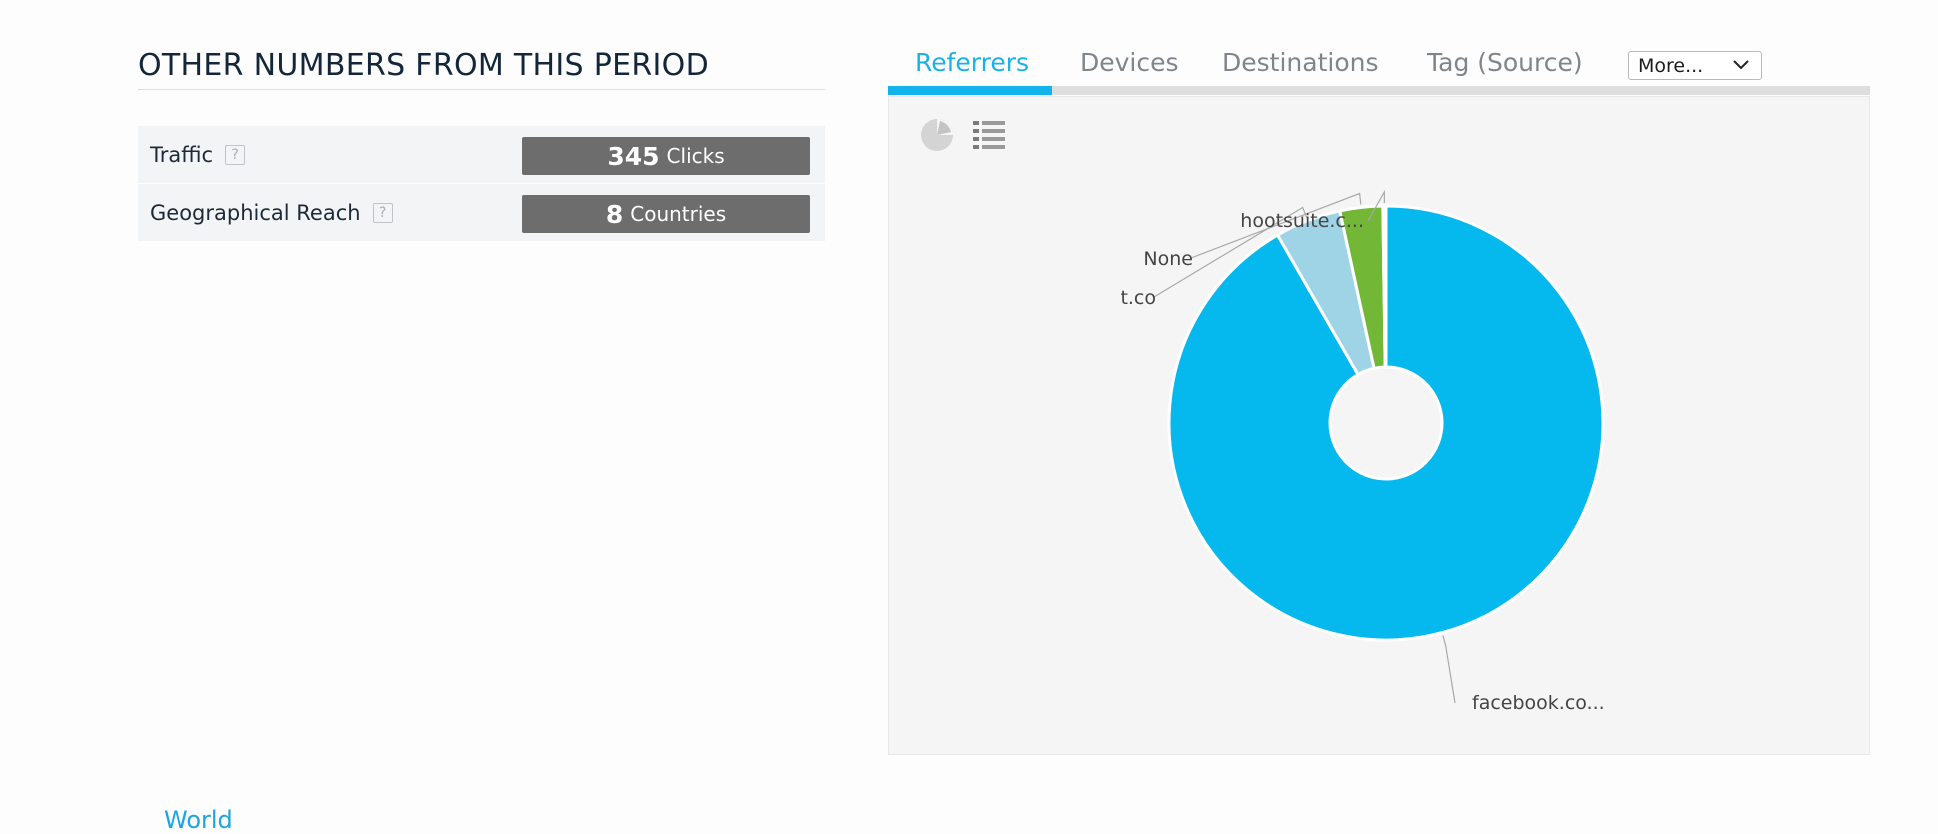  I want to click on tab-tag-source: Tag (Source), so click(1505, 62).